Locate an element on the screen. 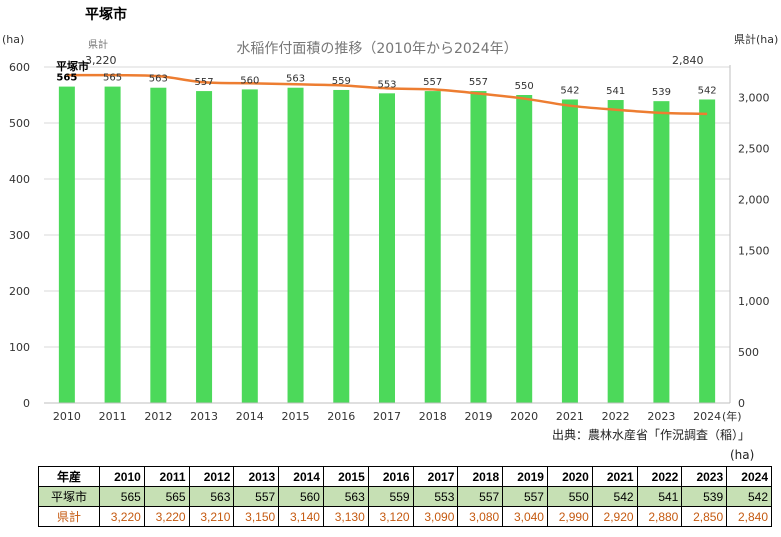 This screenshot has width=781, height=537. y-left-tick-label: 100 is located at coordinates (19, 347).